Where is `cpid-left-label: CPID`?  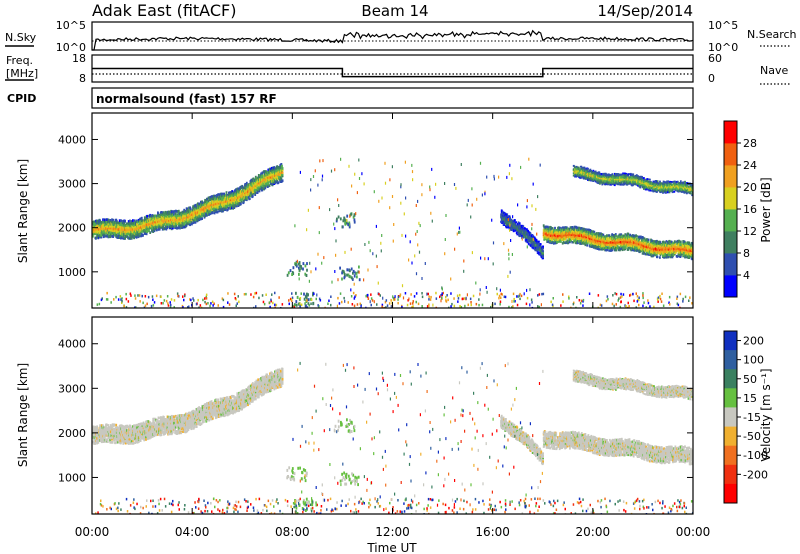
cpid-left-label: CPID is located at coordinates (21, 98).